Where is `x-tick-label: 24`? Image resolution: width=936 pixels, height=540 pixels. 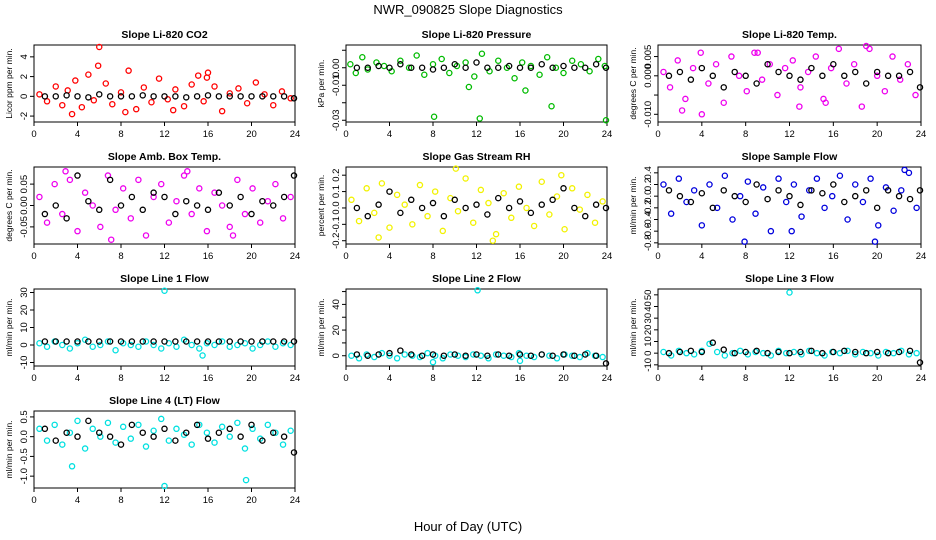 x-tick-label: 24 is located at coordinates (295, 134).